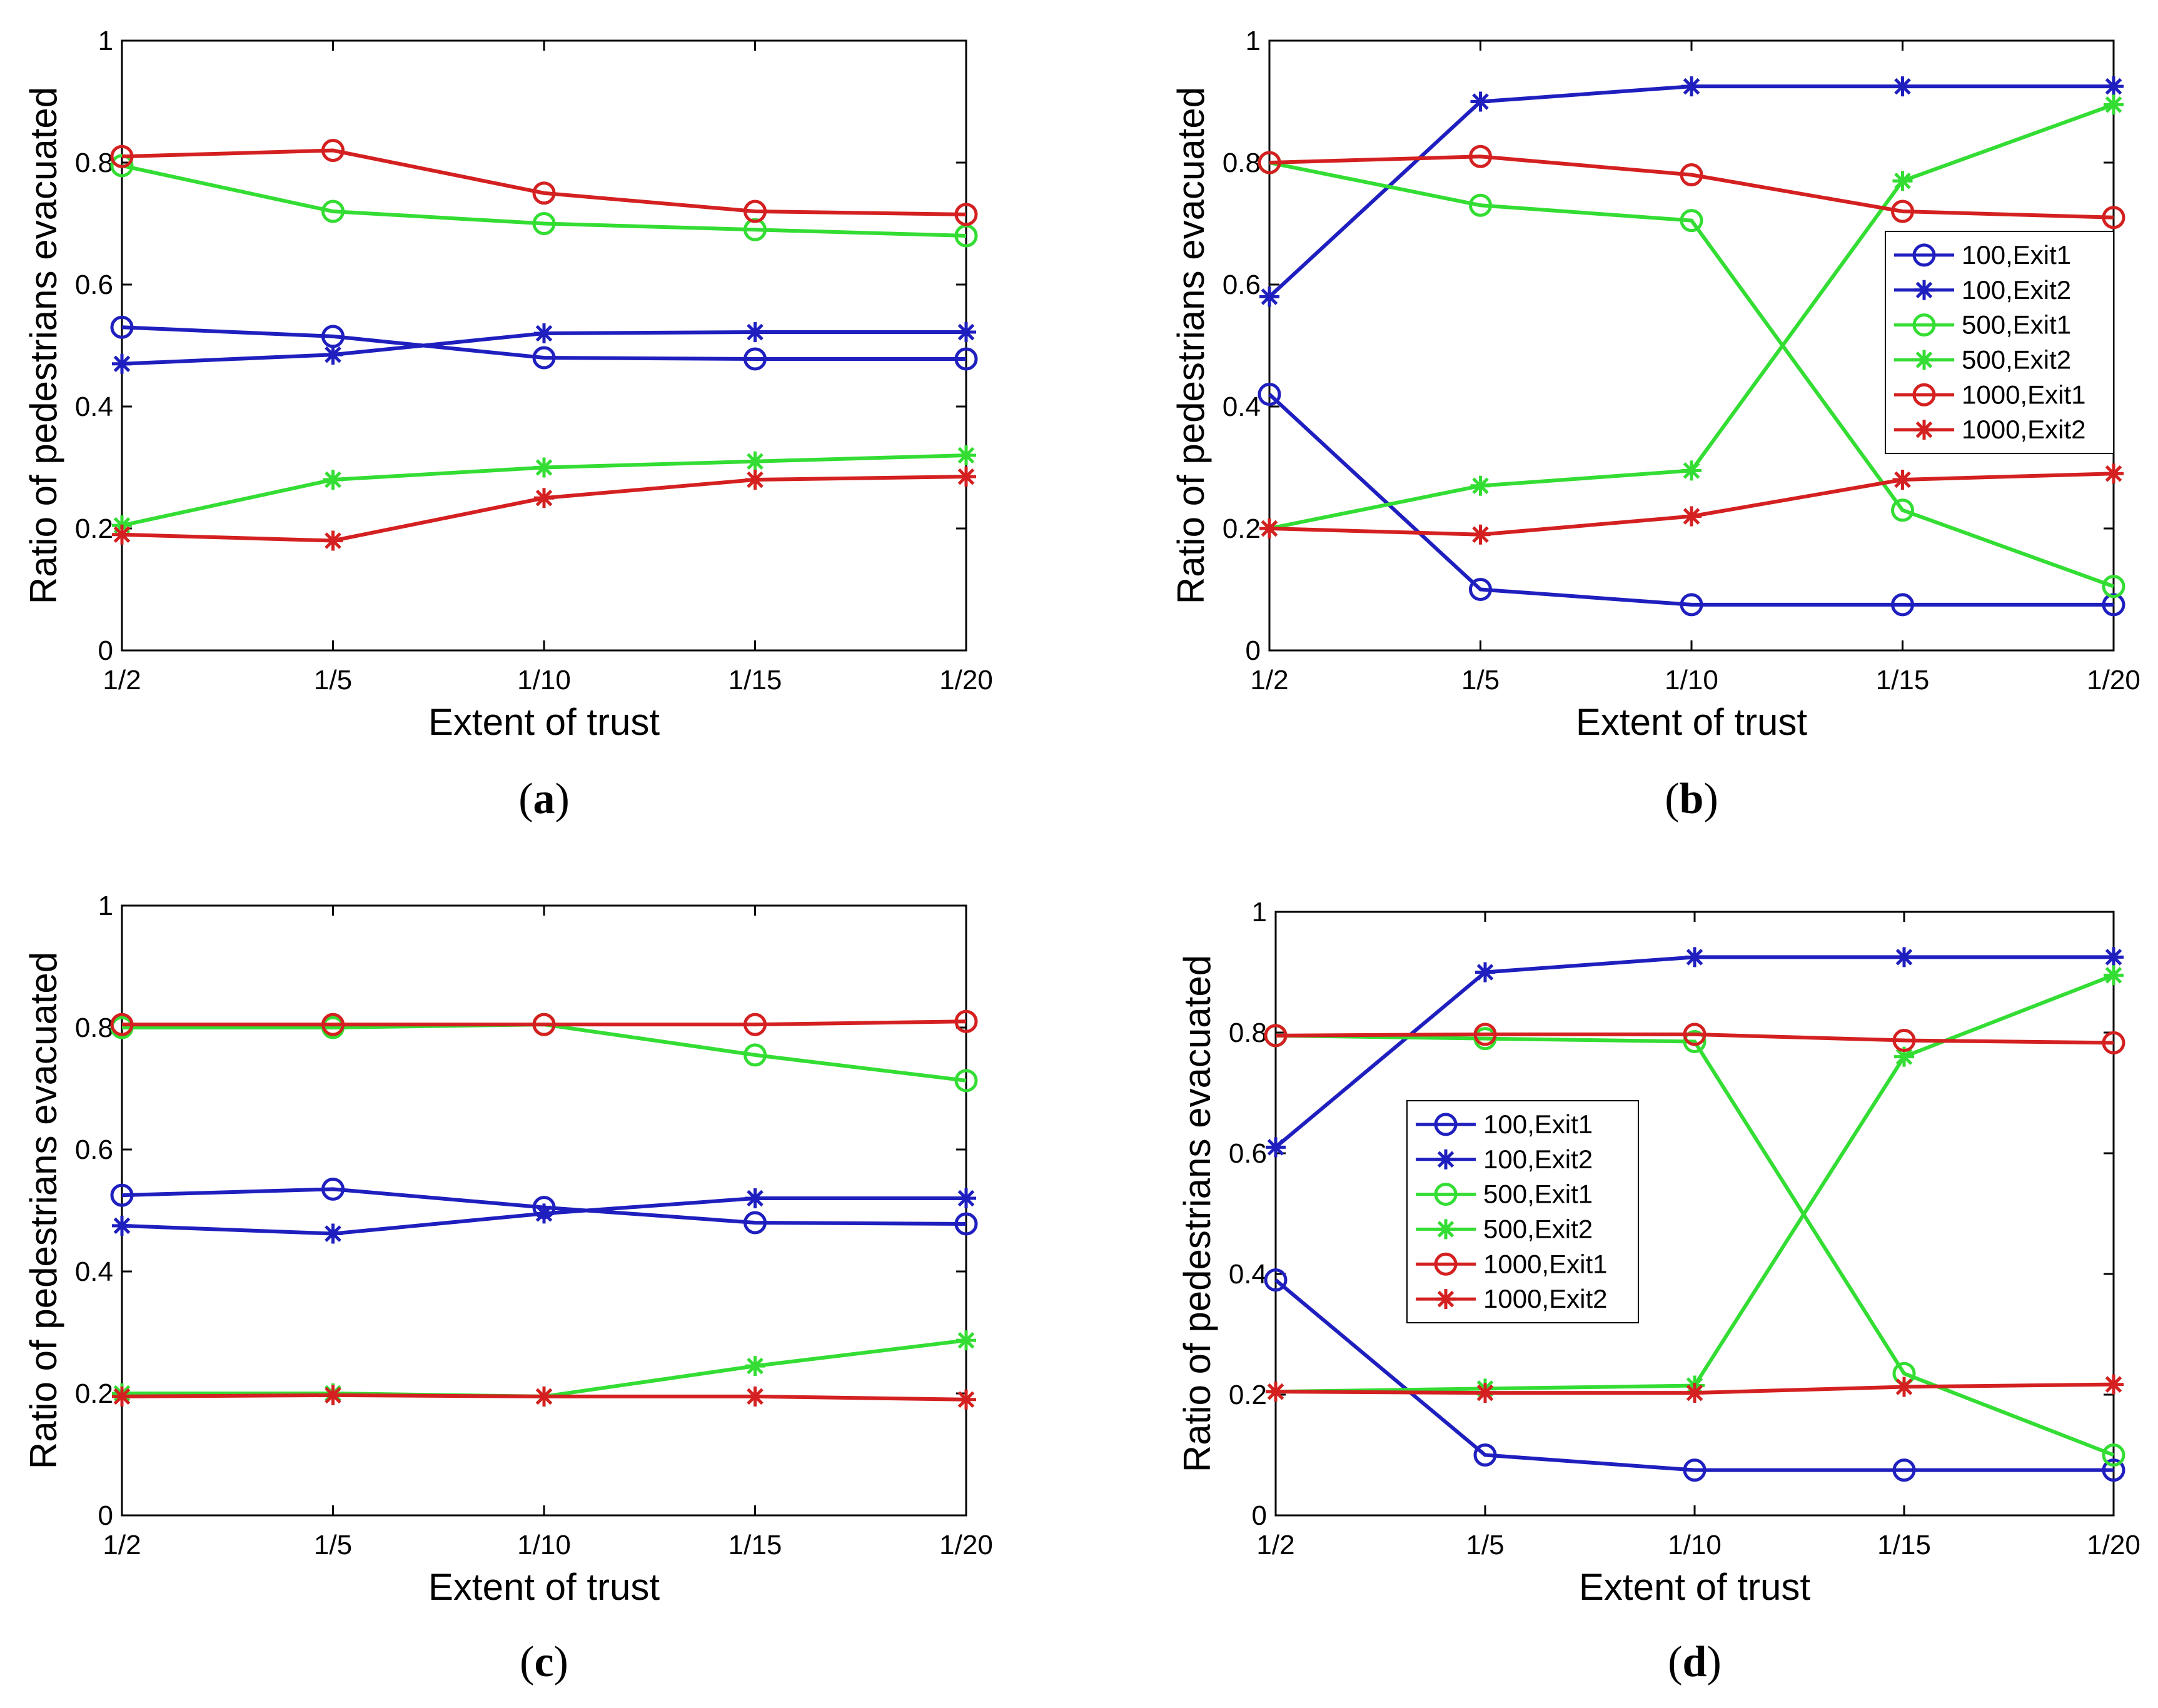  I want to click on x-tick-label: 1/2, so click(122, 1545).